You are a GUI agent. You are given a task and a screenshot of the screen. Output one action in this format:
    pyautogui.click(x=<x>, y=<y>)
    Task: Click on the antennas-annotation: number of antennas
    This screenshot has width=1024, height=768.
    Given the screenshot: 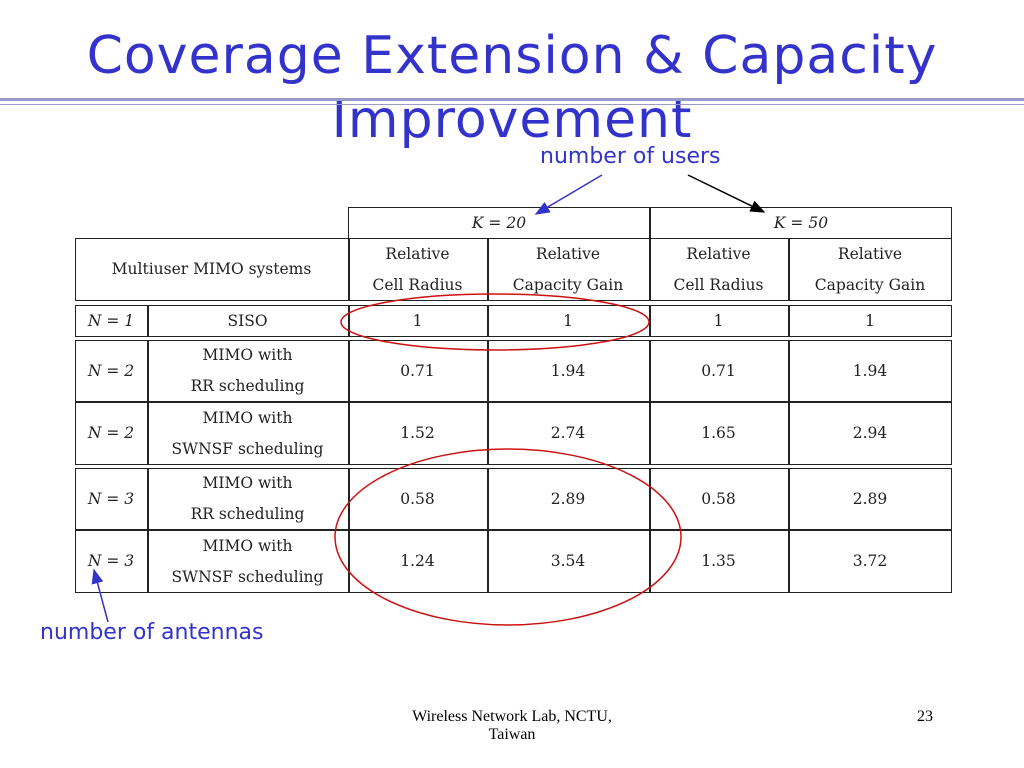 What is the action you would take?
    pyautogui.click(x=152, y=632)
    